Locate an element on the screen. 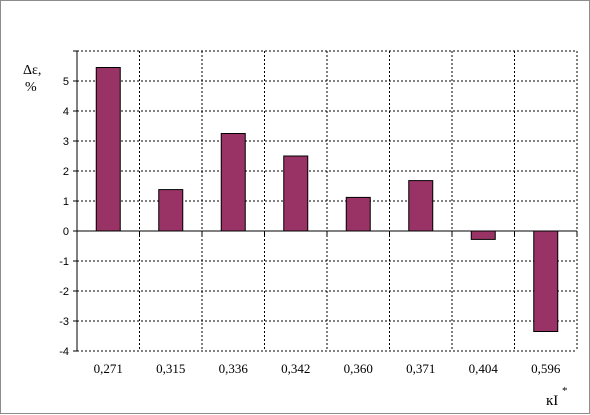  y-tick-label: 1 is located at coordinates (66, 202).